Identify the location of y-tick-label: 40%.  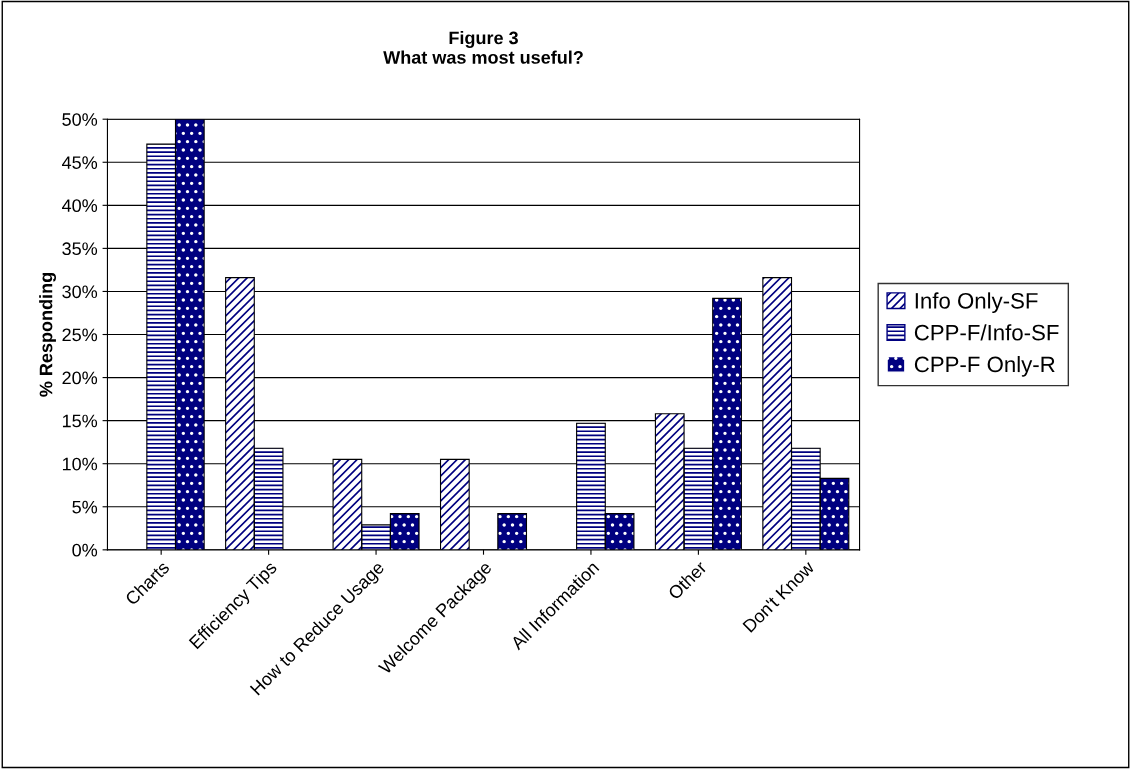
(80, 206).